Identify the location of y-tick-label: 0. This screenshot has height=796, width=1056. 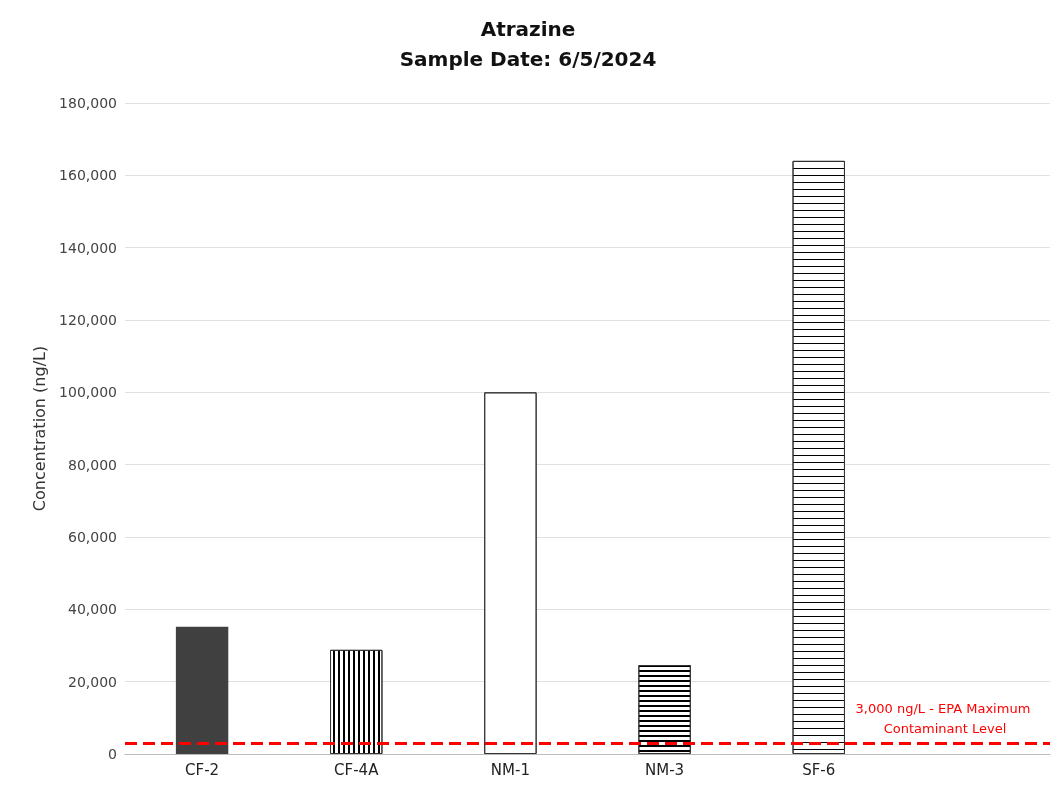
(112, 754).